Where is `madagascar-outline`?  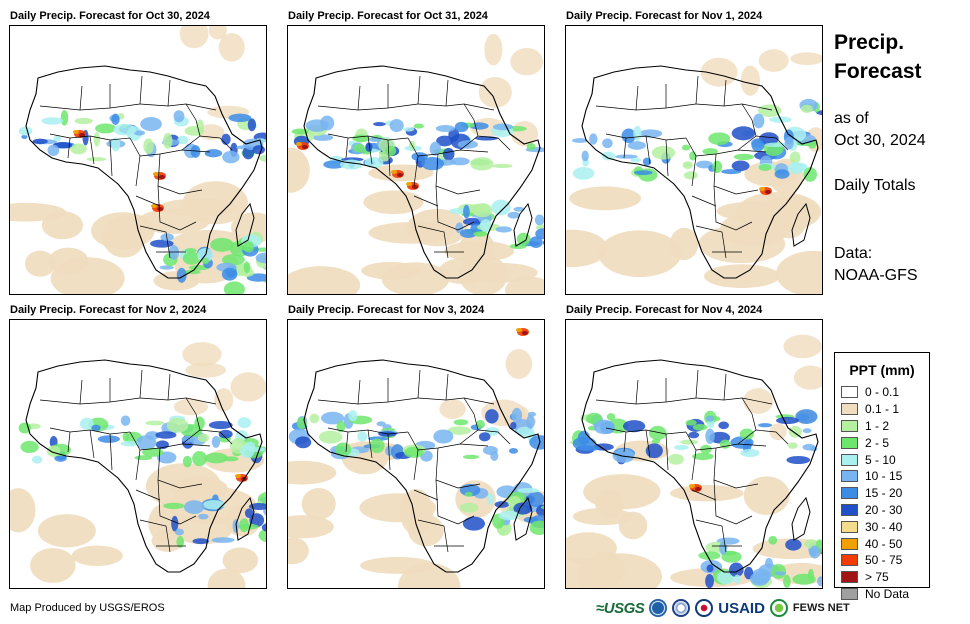
madagascar-outline is located at coordinates (245, 518).